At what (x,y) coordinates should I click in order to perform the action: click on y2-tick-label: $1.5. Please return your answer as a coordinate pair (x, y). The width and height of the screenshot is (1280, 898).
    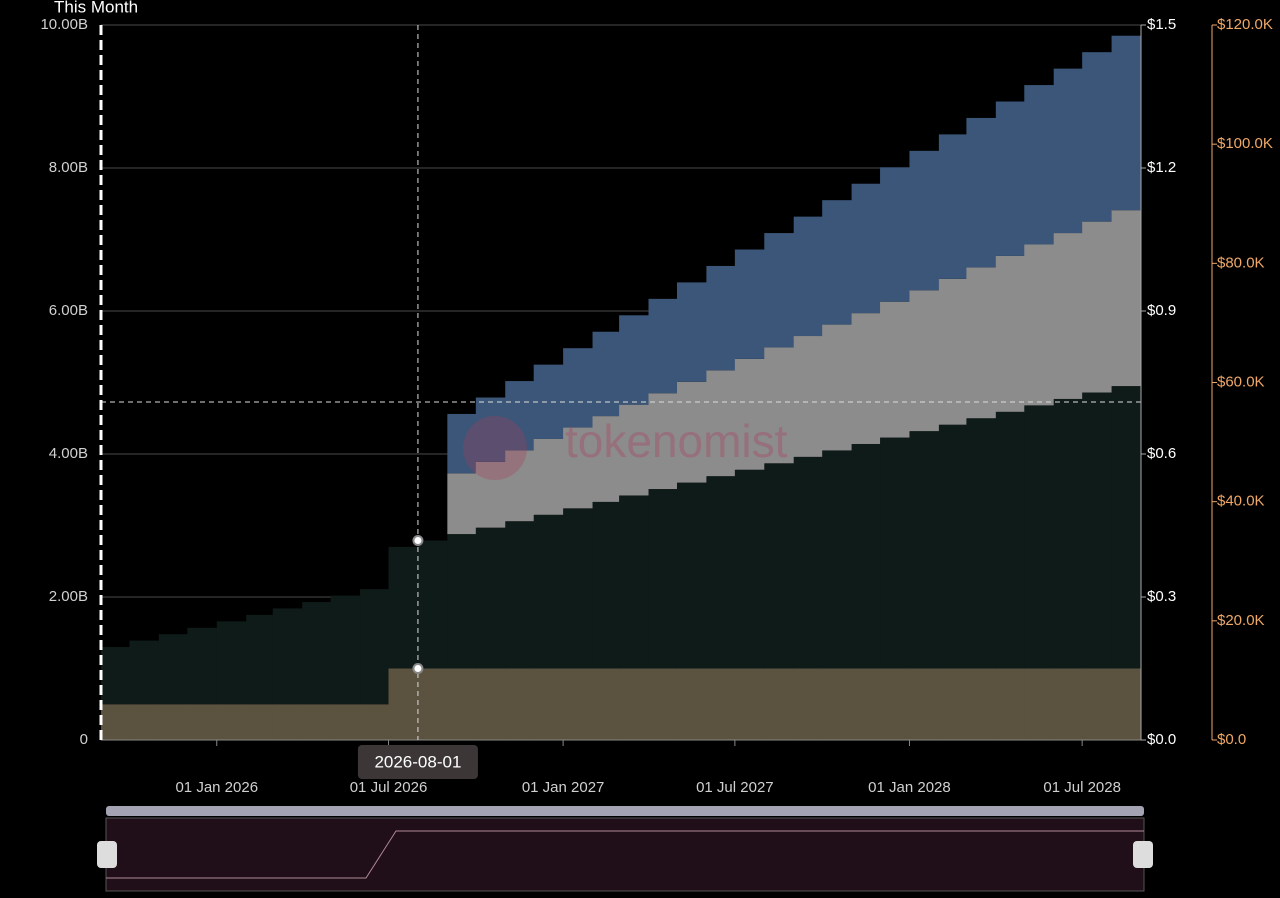
    Looking at the image, I should click on (1161, 24).